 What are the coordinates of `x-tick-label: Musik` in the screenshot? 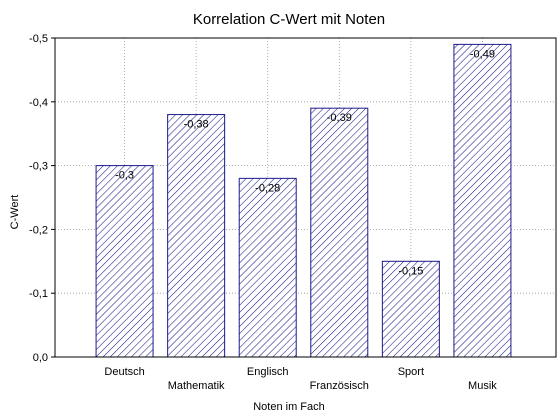 It's located at (482, 386).